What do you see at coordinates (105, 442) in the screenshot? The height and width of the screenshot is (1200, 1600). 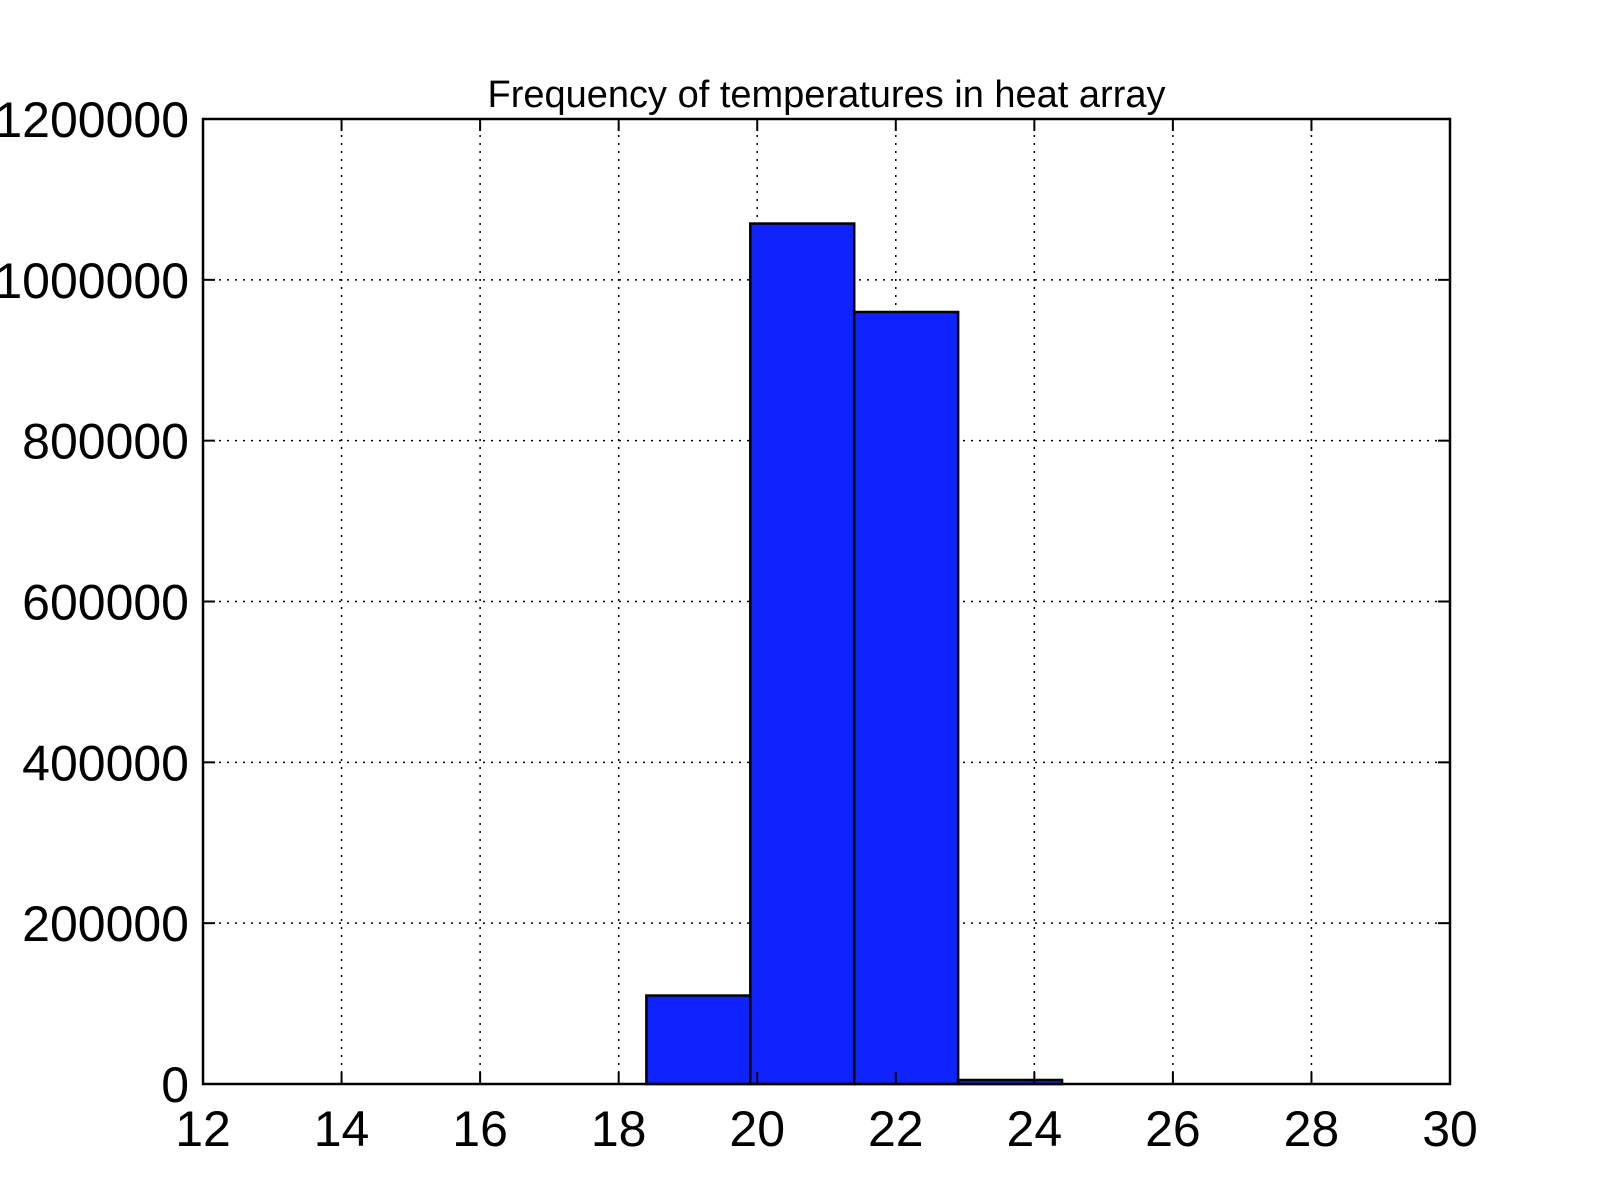 I see `y-tick-label: 800000` at bounding box center [105, 442].